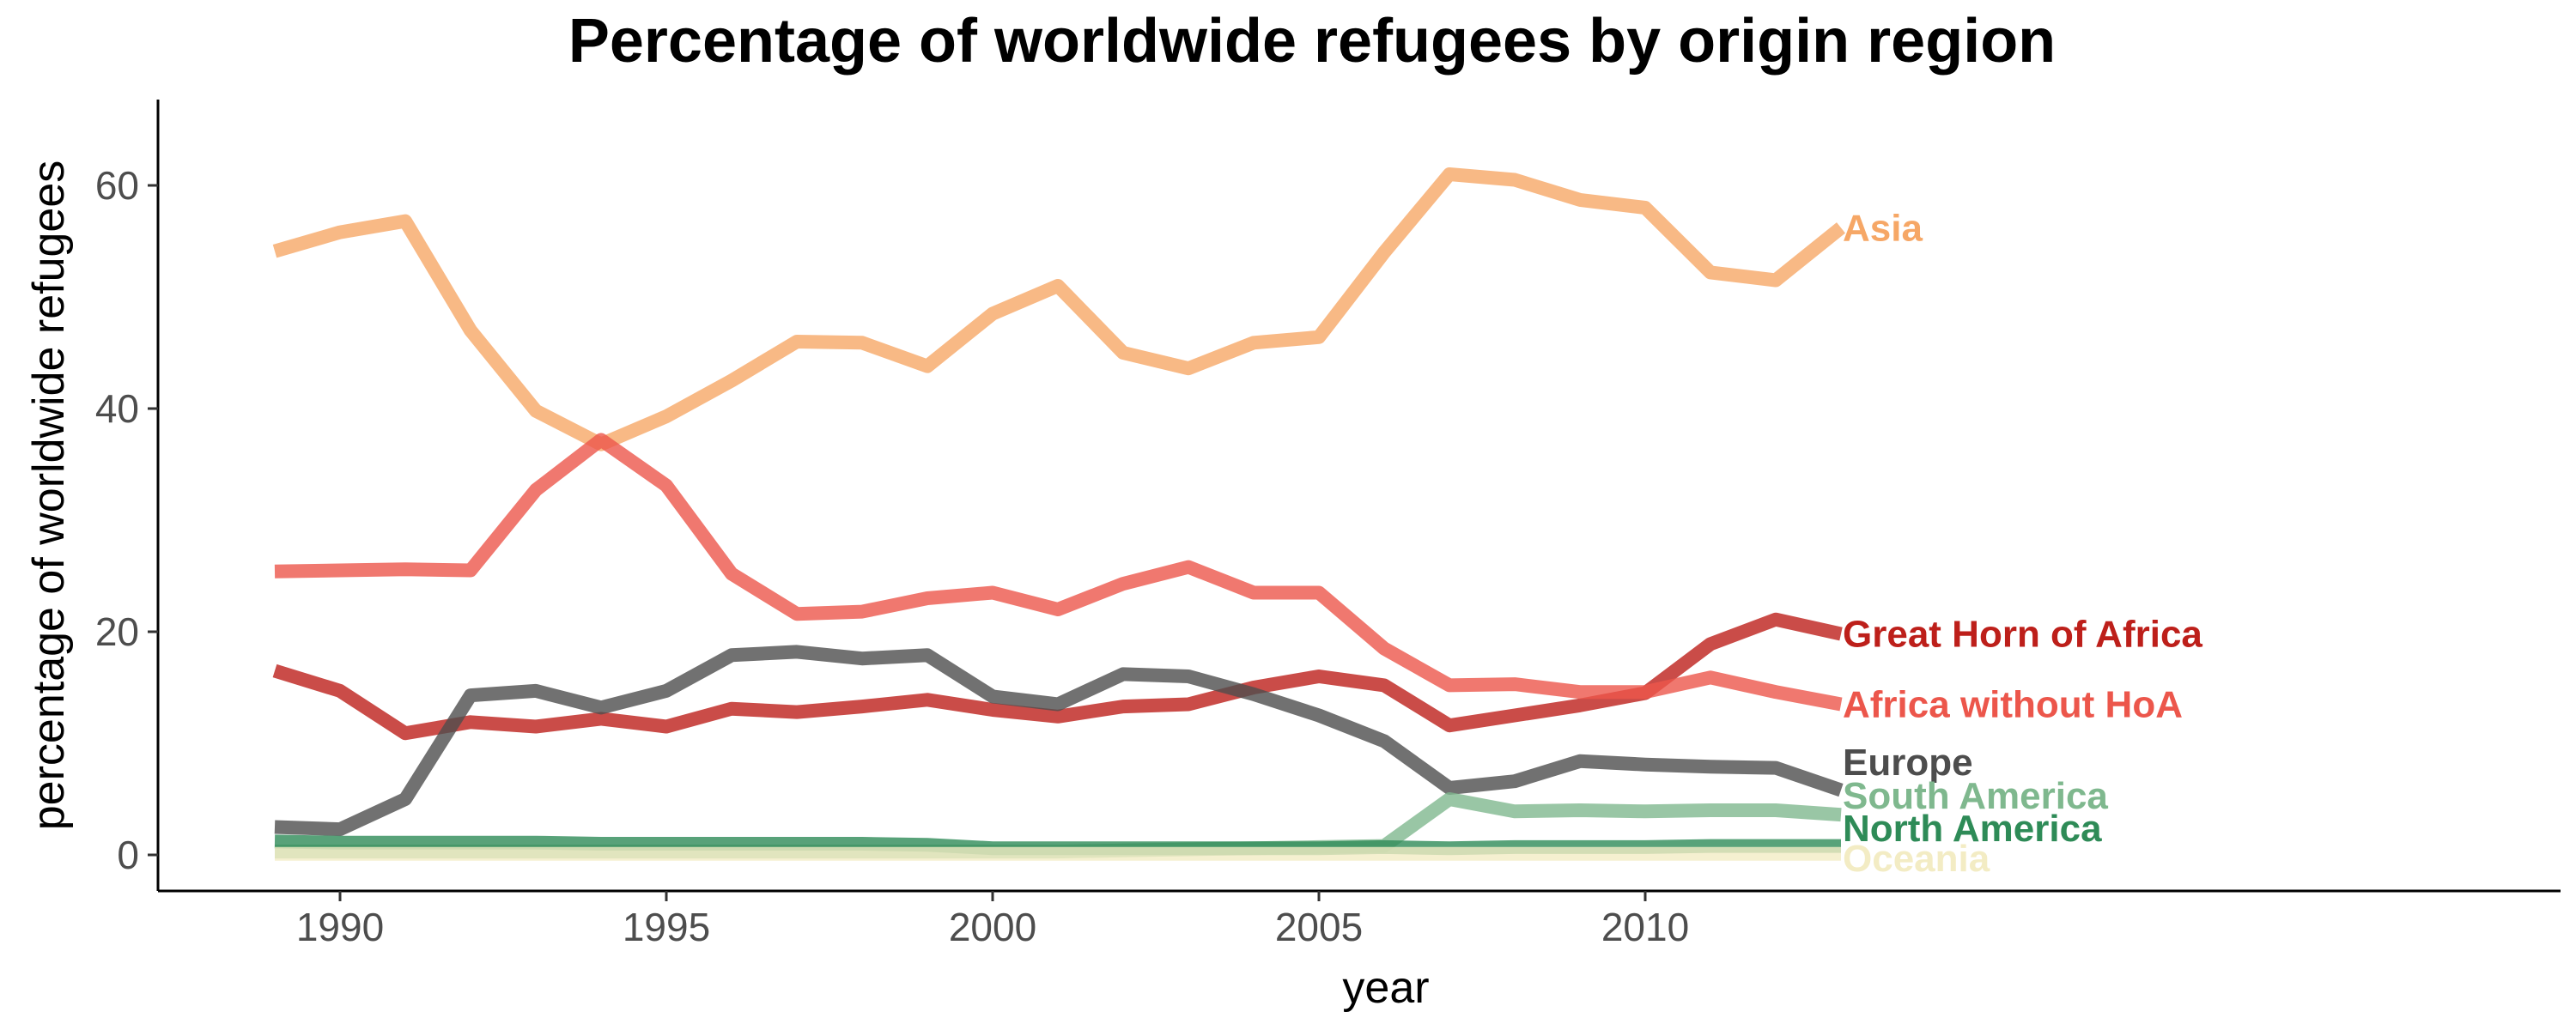  I want to click on x-tick-label: 2000, so click(992, 927).